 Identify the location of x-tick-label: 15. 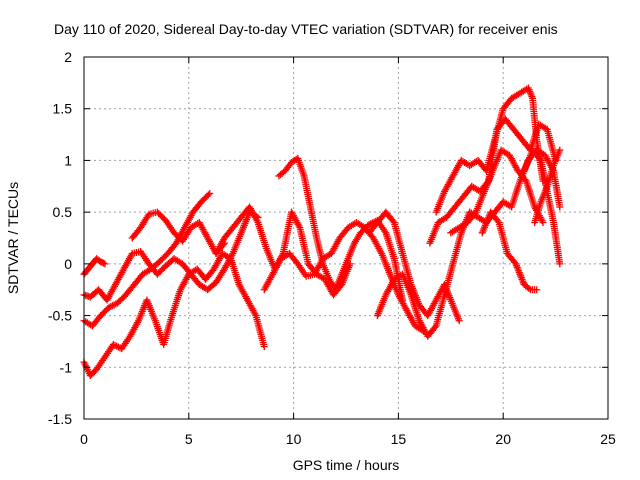
(399, 439).